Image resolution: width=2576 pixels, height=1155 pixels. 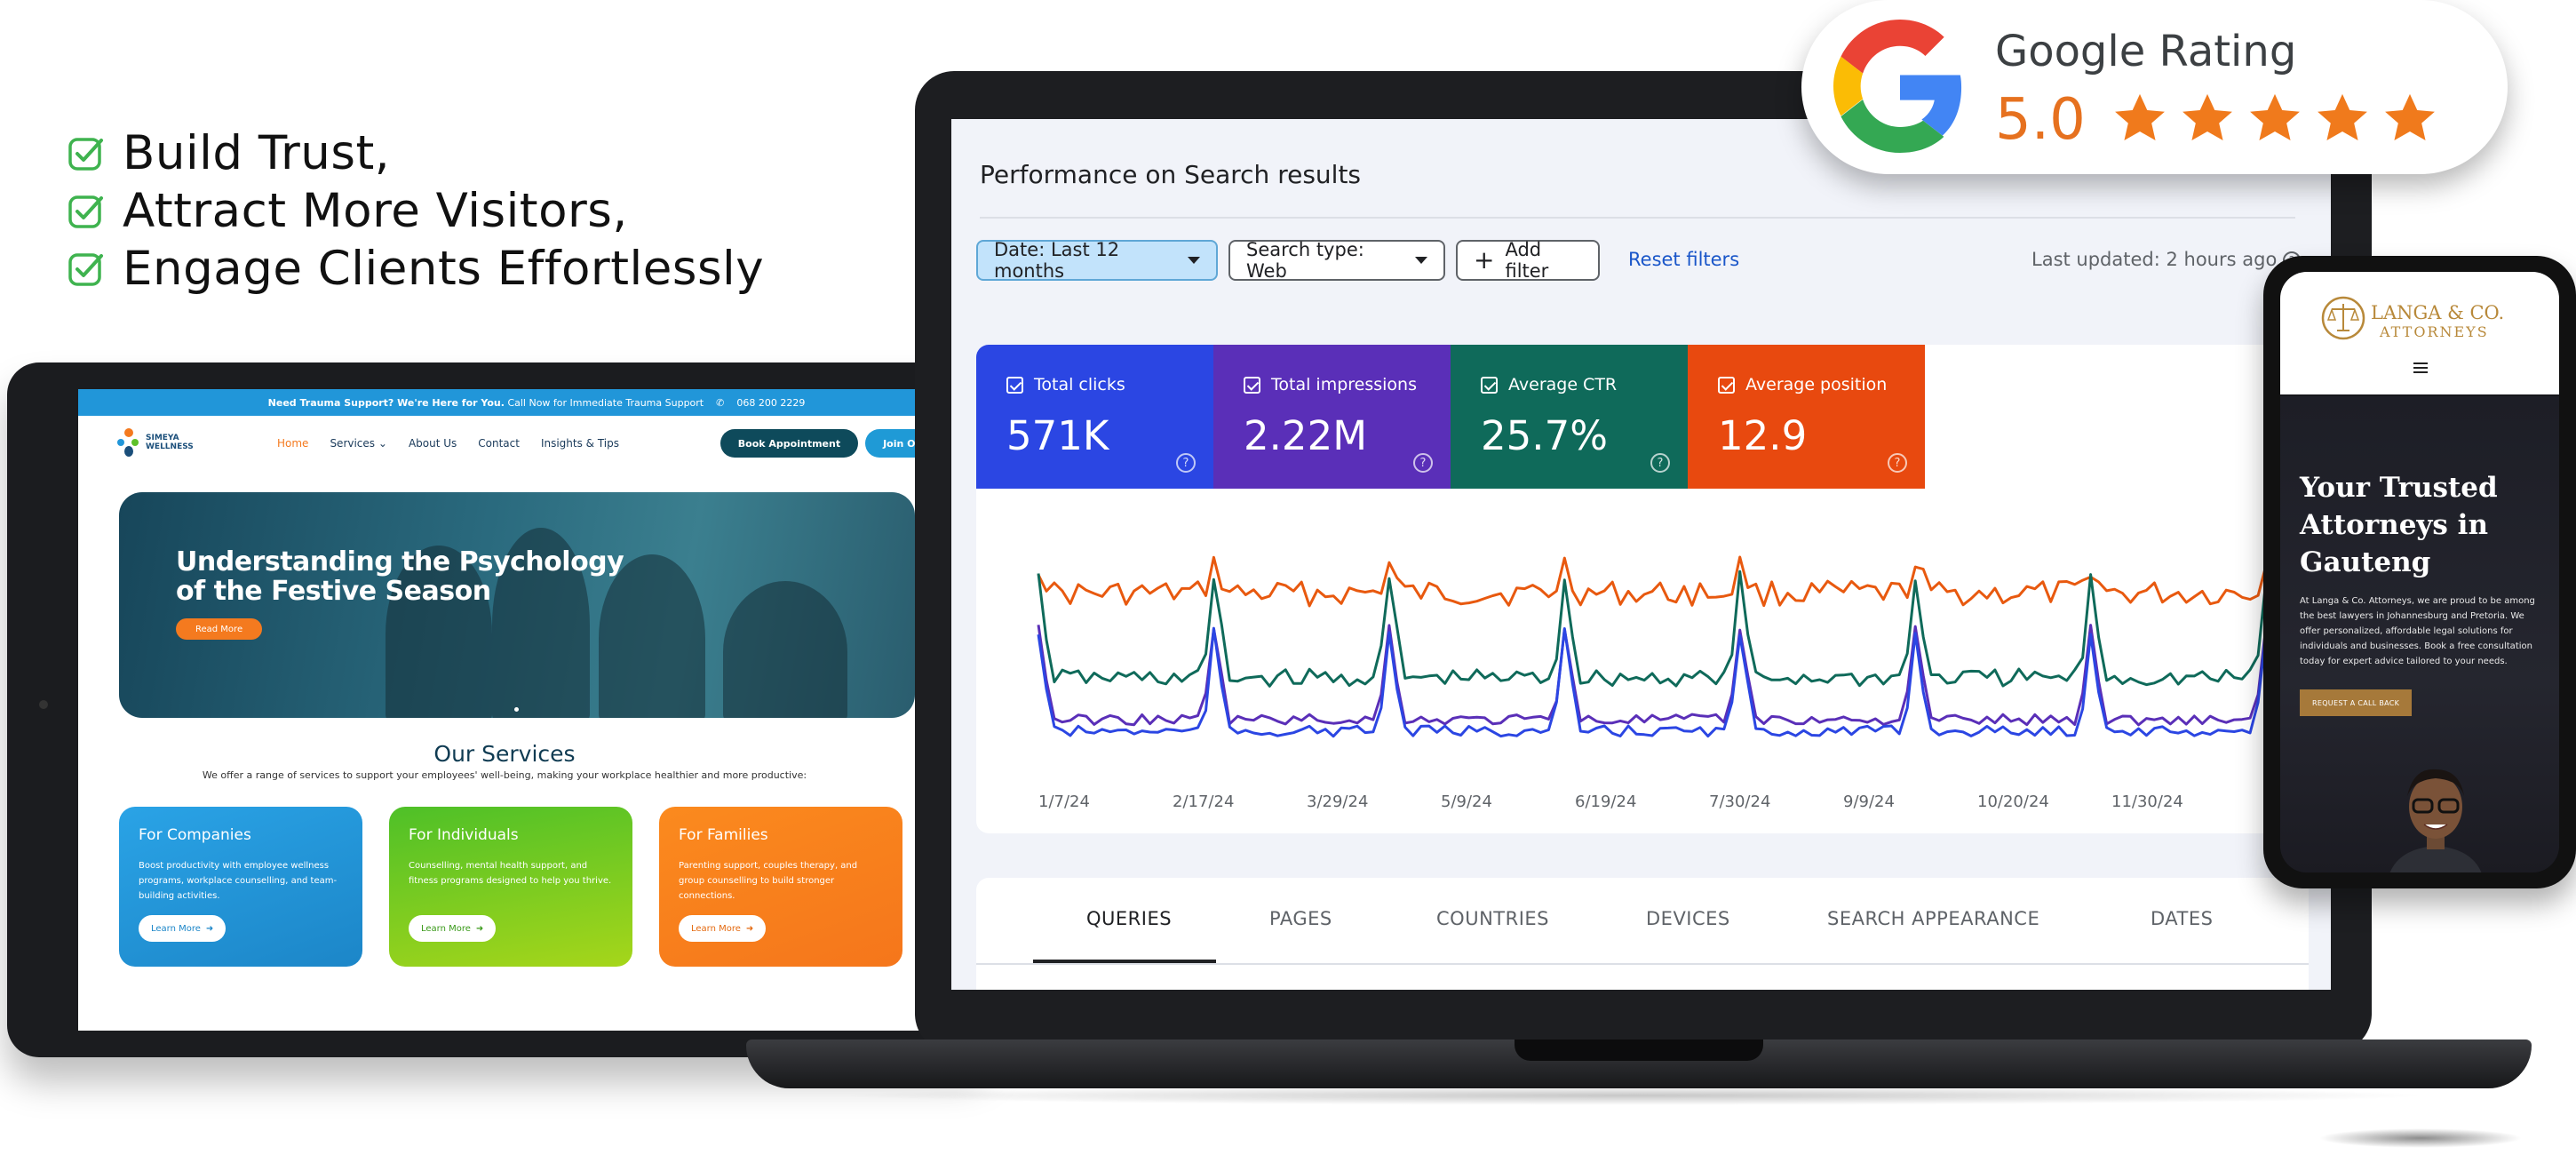 I want to click on phone-brand: LANGA & CO., so click(x=2438, y=312).